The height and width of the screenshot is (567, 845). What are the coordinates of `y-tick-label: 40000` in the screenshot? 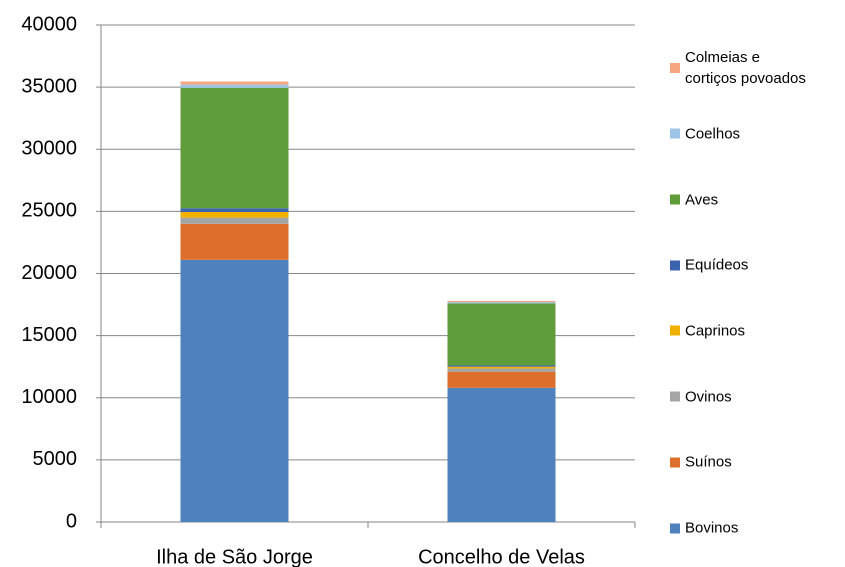 It's located at (49, 24).